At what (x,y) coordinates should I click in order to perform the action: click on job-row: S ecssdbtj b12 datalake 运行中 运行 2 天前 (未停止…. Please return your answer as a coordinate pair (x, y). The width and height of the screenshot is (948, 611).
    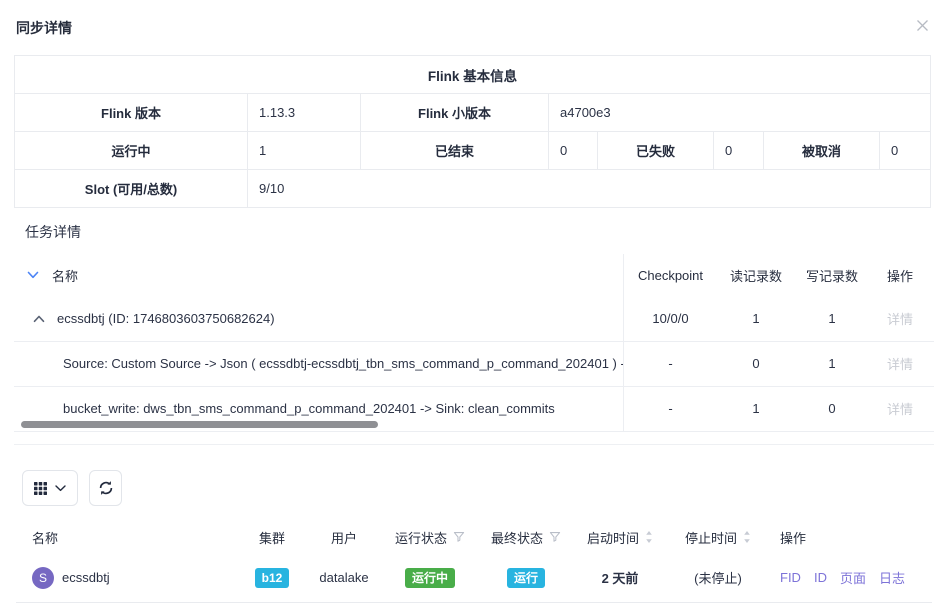
    Looking at the image, I should click on (474, 578).